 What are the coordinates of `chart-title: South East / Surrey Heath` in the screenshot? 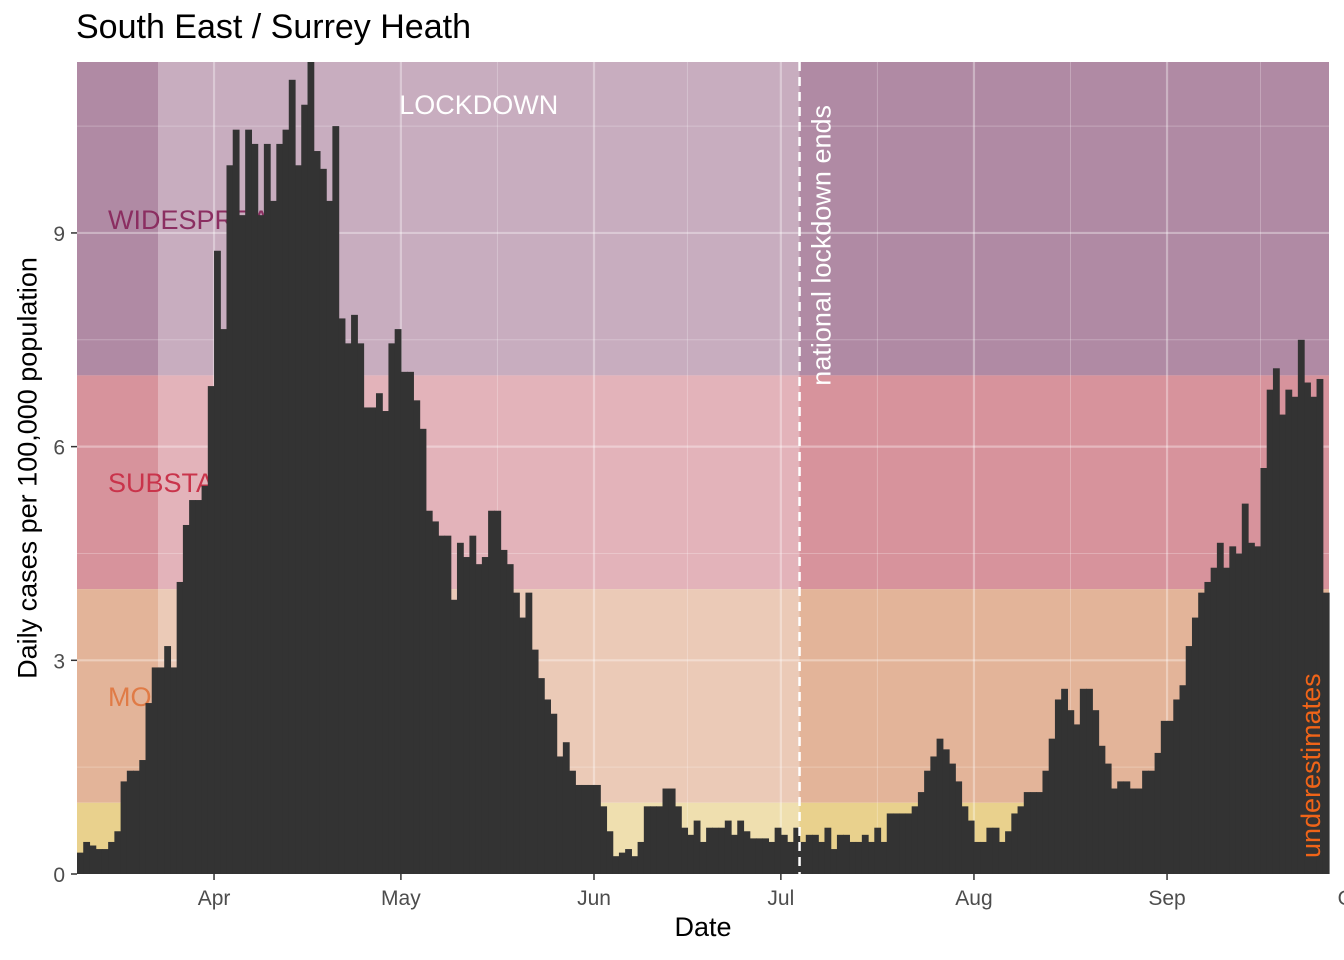 It's located at (273, 27).